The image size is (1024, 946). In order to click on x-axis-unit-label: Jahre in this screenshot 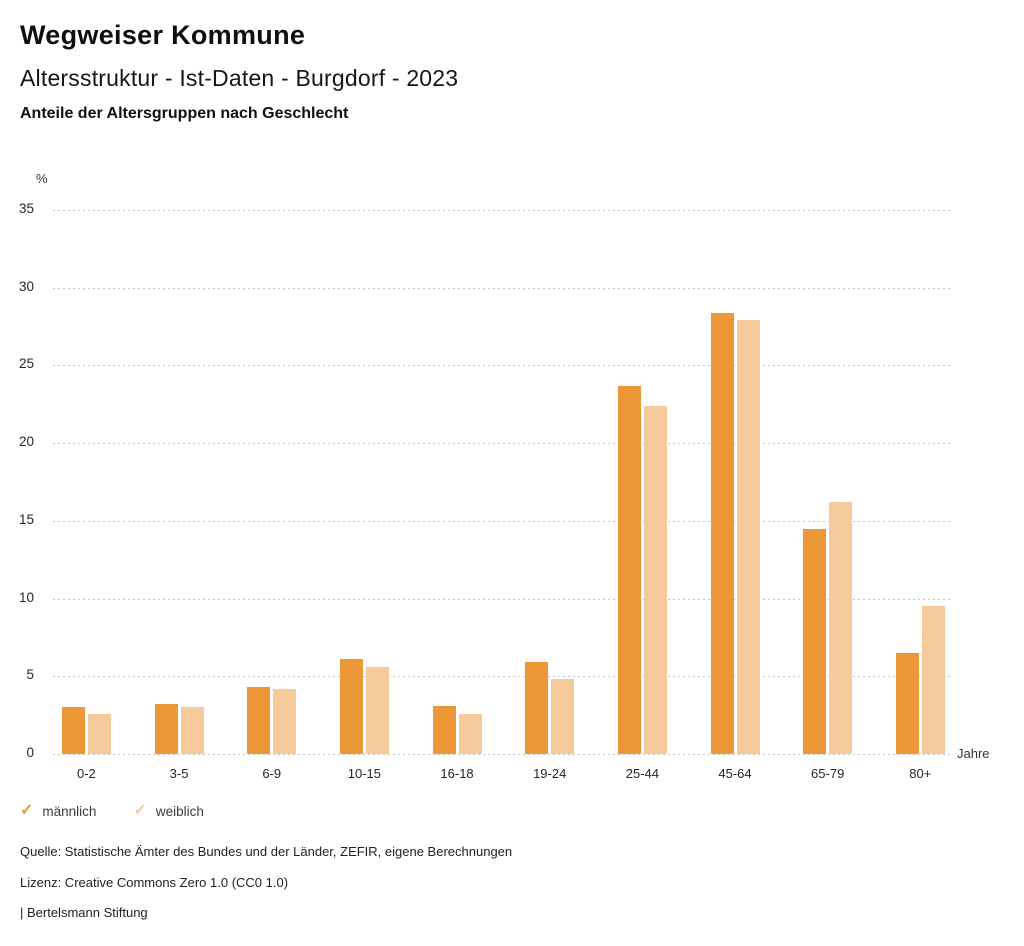, I will do `click(973, 753)`.